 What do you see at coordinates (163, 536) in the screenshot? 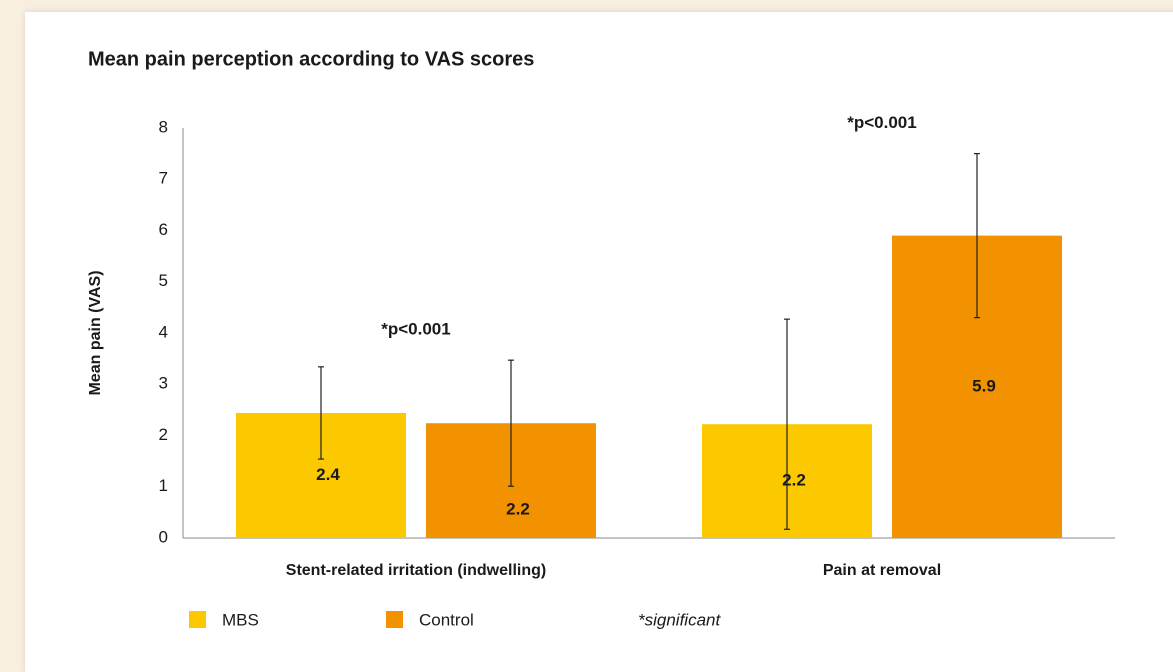
I see `y-tick-label: 0` at bounding box center [163, 536].